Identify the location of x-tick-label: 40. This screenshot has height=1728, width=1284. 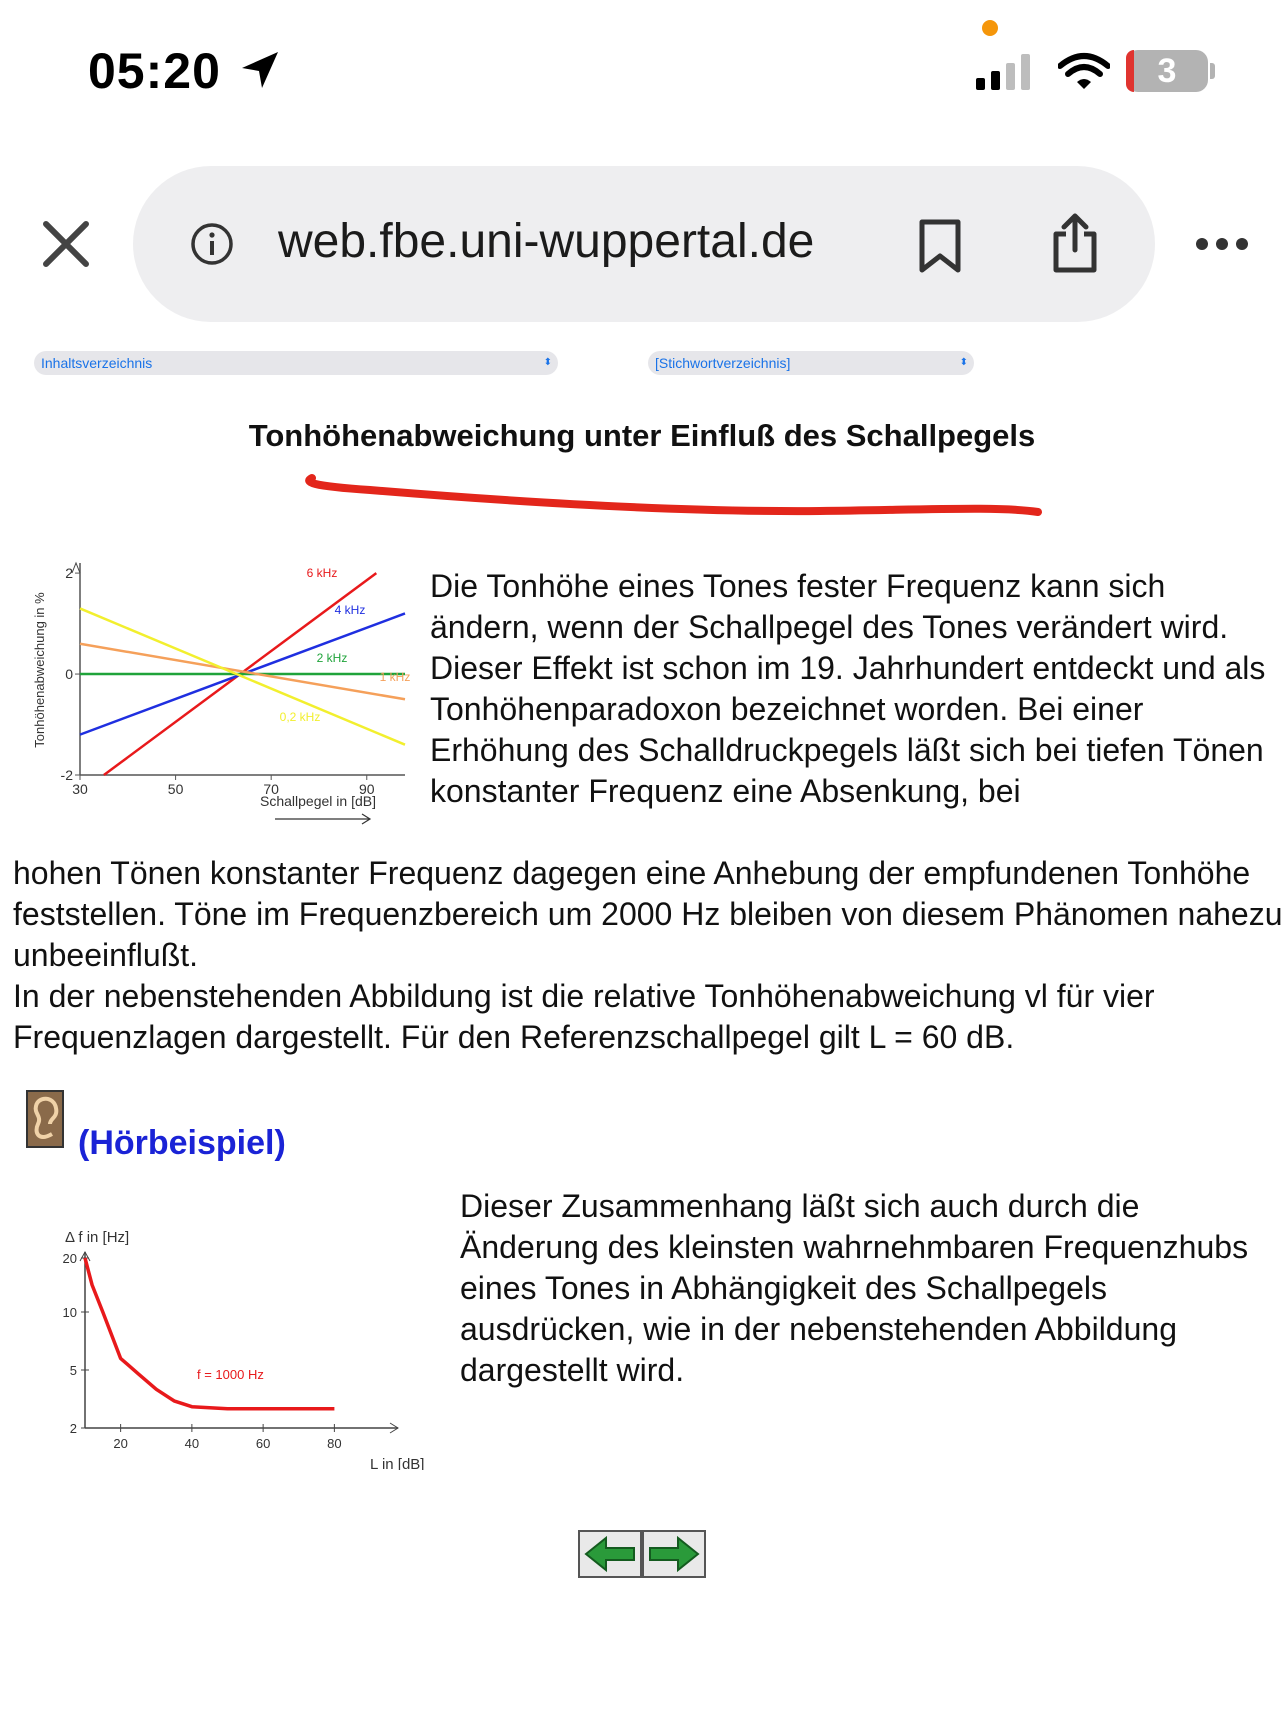
(192, 1443).